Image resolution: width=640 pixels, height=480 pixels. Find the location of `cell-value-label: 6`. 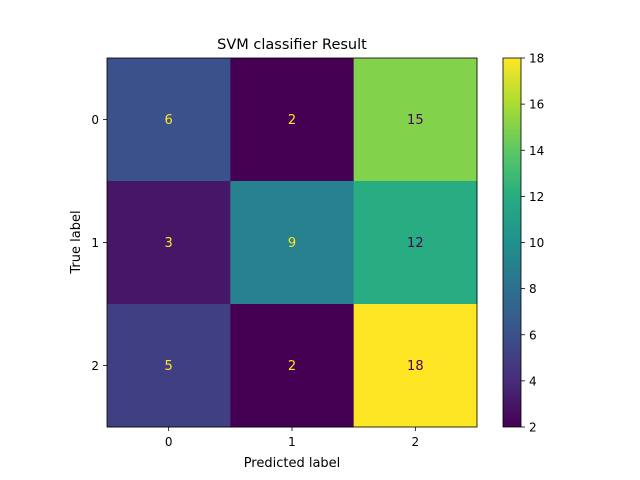

cell-value-label: 6 is located at coordinates (169, 120).